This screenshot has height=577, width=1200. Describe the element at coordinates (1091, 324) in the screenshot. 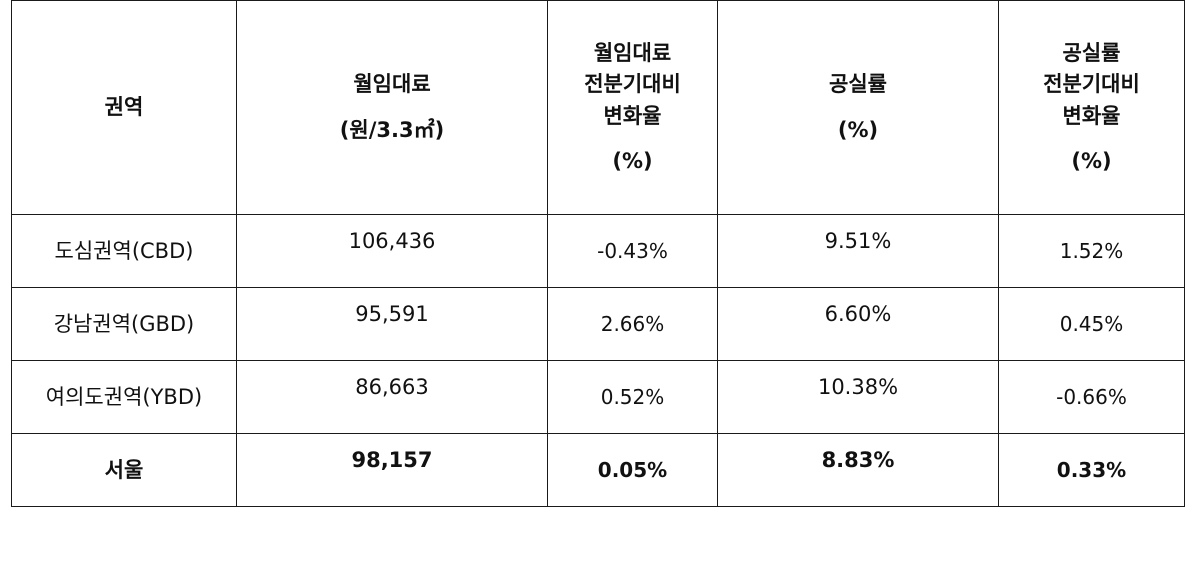

I see `vacancy-change-cell: 0.45%` at that location.